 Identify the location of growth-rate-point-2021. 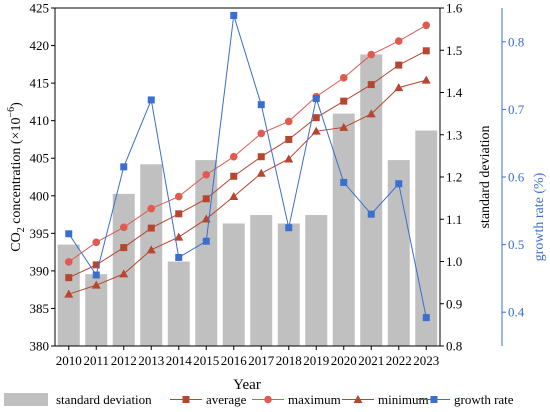
(371, 214).